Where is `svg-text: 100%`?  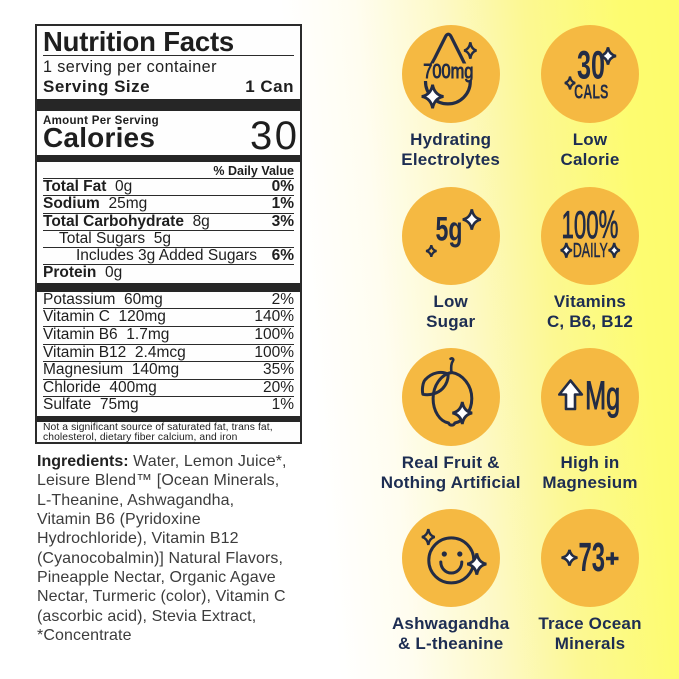
svg-text: 100% is located at coordinates (589, 224).